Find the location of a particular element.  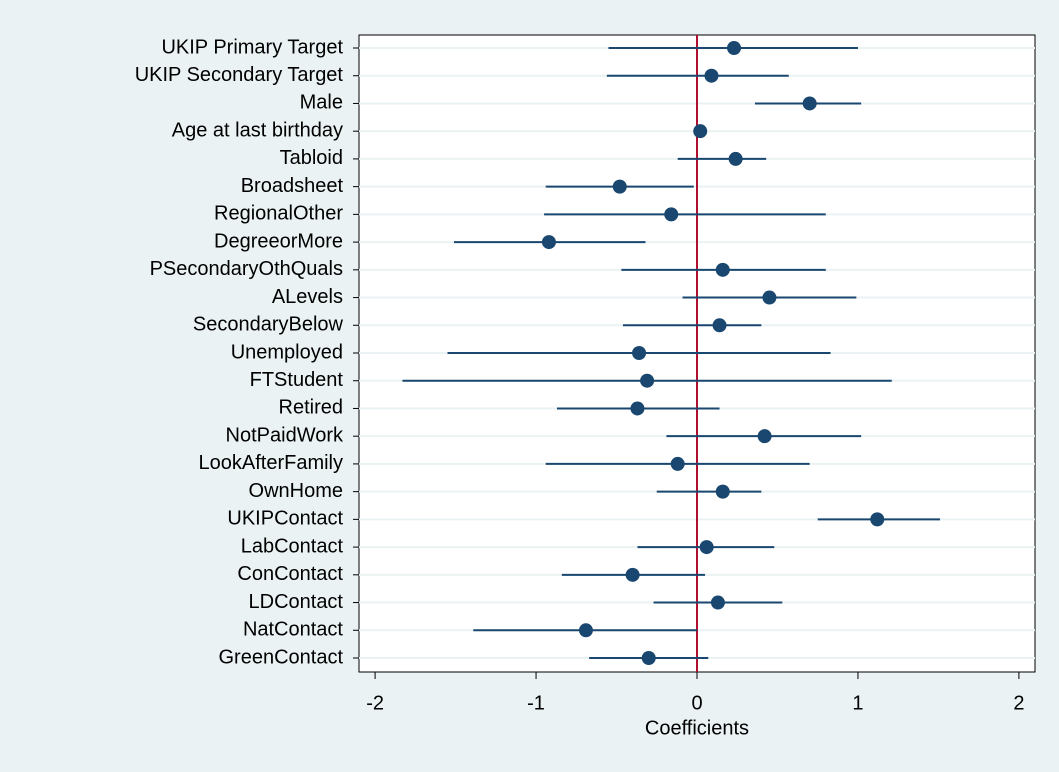

y-tick-label: LabContact is located at coordinates (292, 546).